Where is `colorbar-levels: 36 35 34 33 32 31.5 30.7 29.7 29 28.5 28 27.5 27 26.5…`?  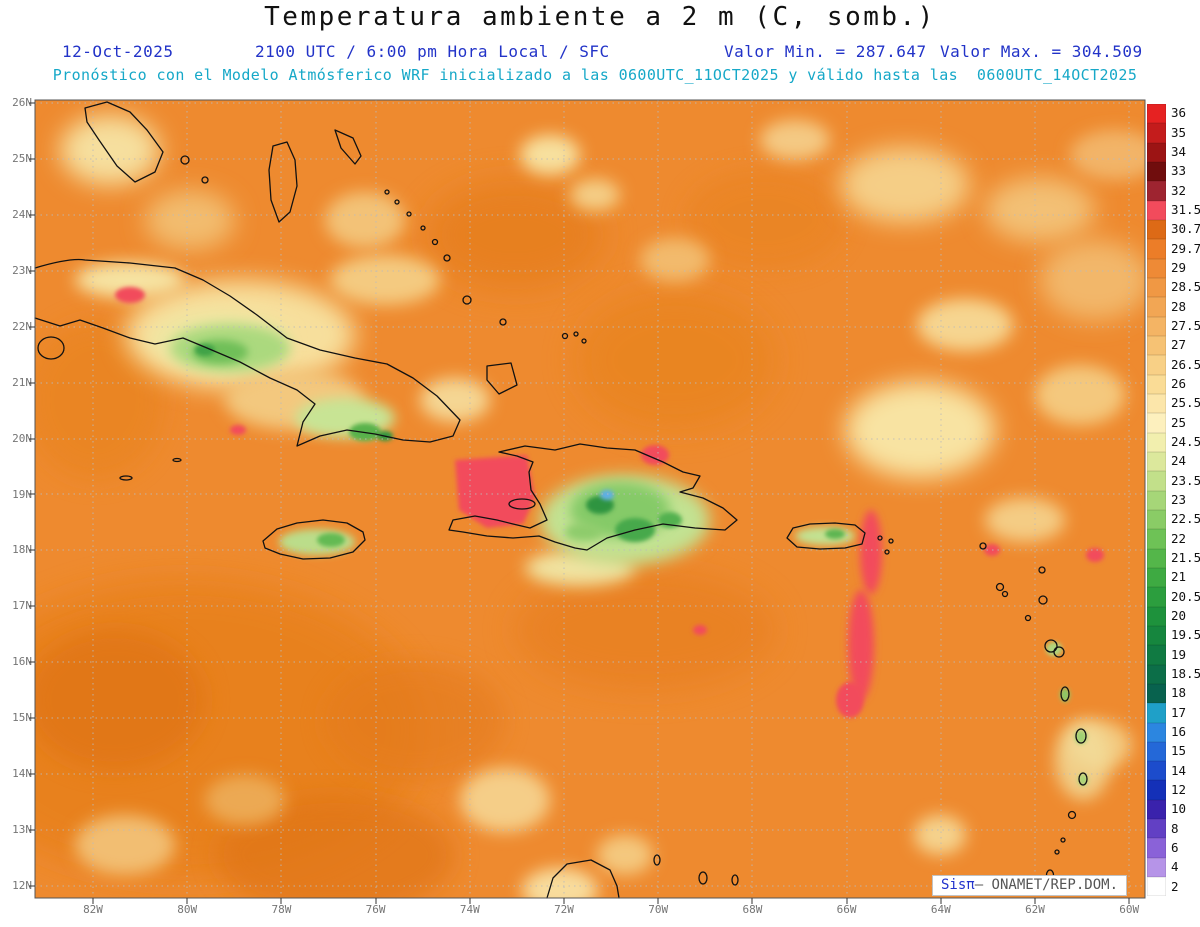 colorbar-levels: 36 35 34 33 32 31.5 30.7 29.7 29 28.5 28 27.5 27 26.5… is located at coordinates (1173, 500).